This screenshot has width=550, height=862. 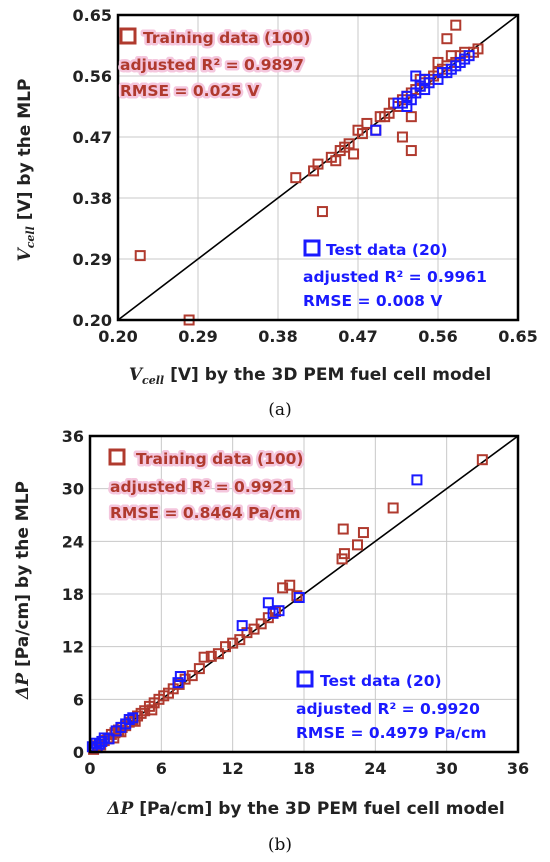 What do you see at coordinates (89, 768) in the screenshot?
I see `x-tick-label: 0` at bounding box center [89, 768].